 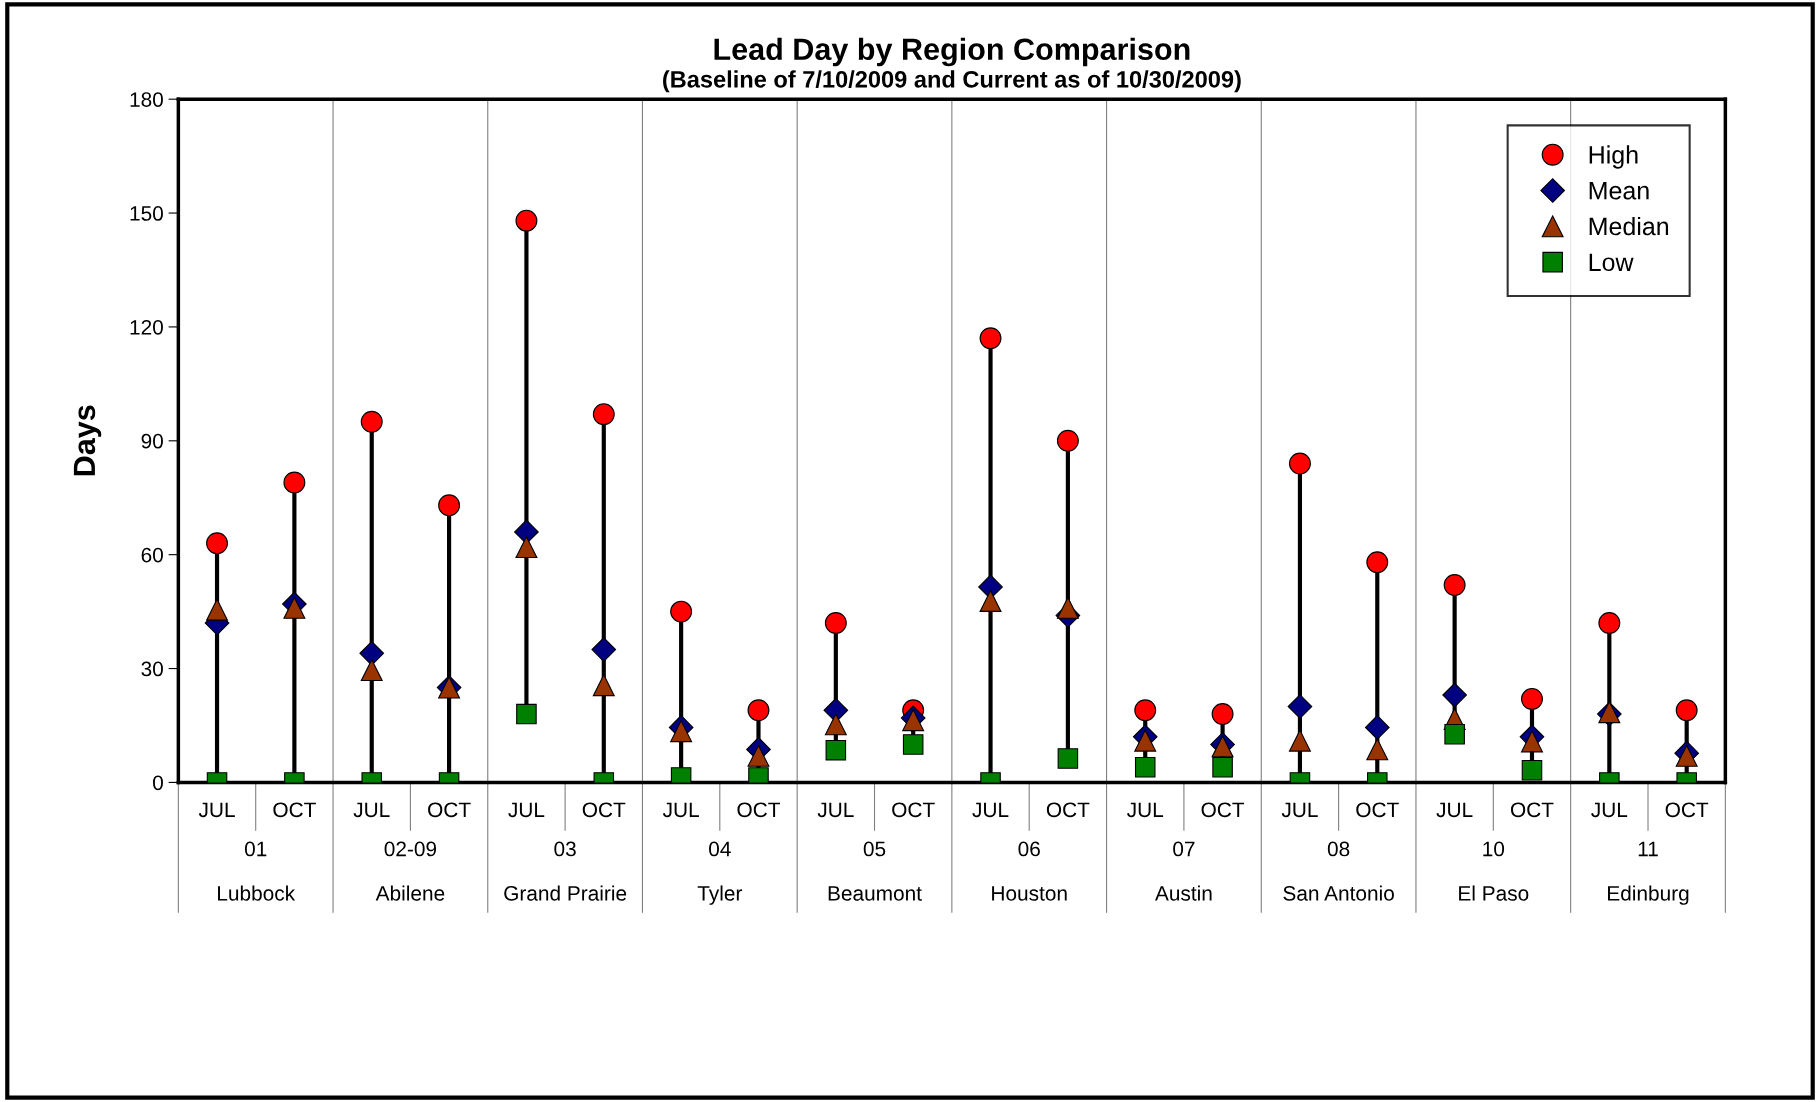 I want to click on text: San Antonio, so click(x=1338, y=893).